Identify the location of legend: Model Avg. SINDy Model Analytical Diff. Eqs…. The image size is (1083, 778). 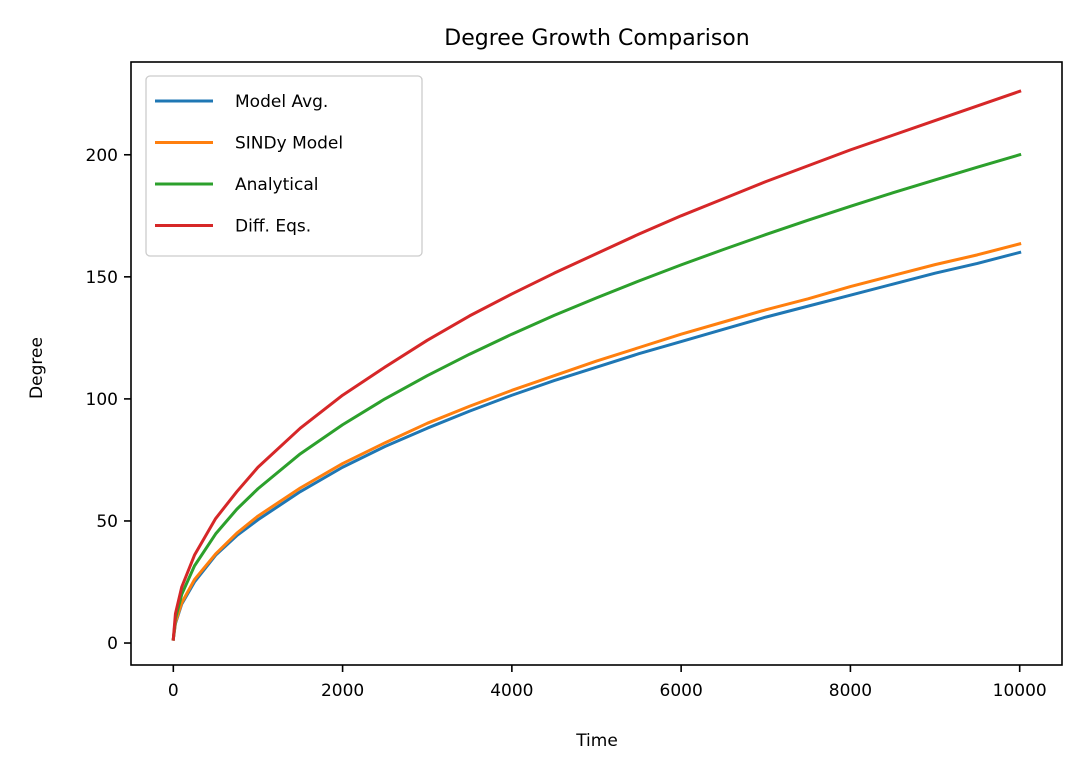
(284, 166).